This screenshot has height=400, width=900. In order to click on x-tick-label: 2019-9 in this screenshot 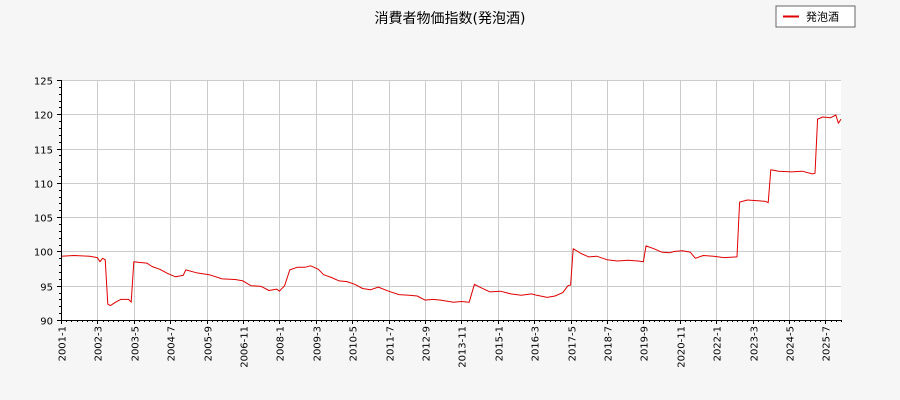, I will do `click(645, 343)`.